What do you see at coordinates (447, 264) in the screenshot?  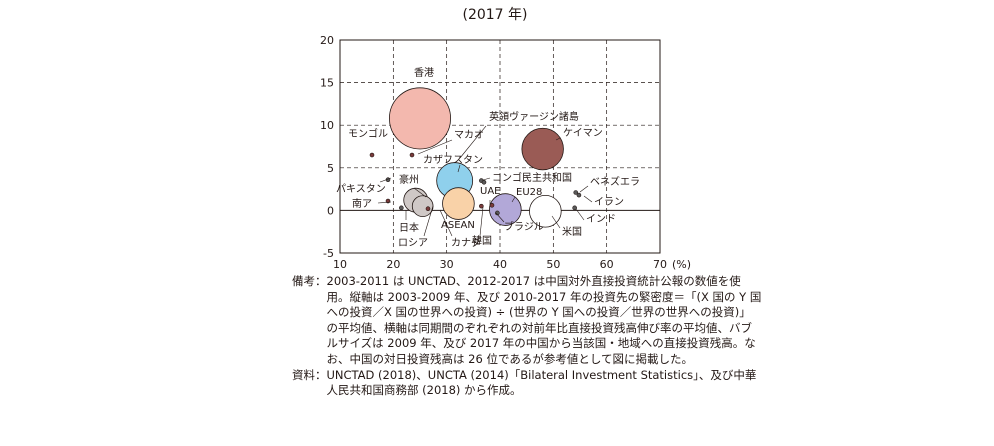 I see `x-tick-label: 30` at bounding box center [447, 264].